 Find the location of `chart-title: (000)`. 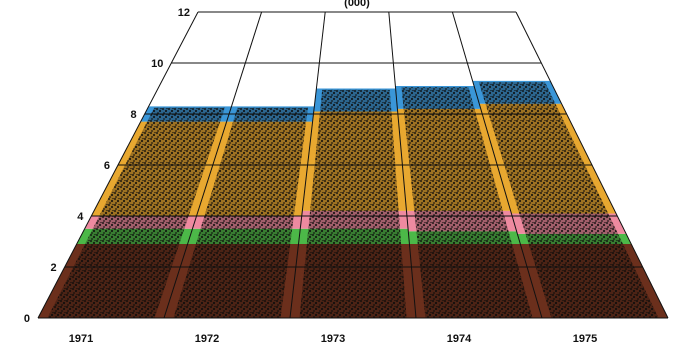

chart-title: (000) is located at coordinates (357, 4).